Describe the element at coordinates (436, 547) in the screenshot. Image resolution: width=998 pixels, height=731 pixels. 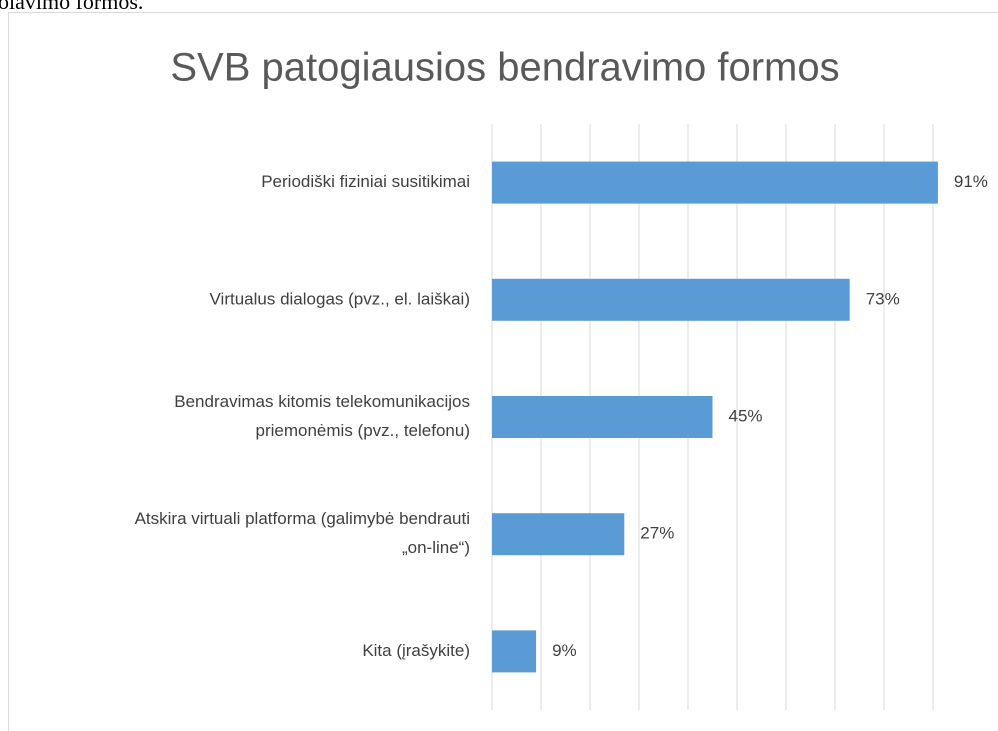
I see `y-tick-label: „on-line“)` at that location.